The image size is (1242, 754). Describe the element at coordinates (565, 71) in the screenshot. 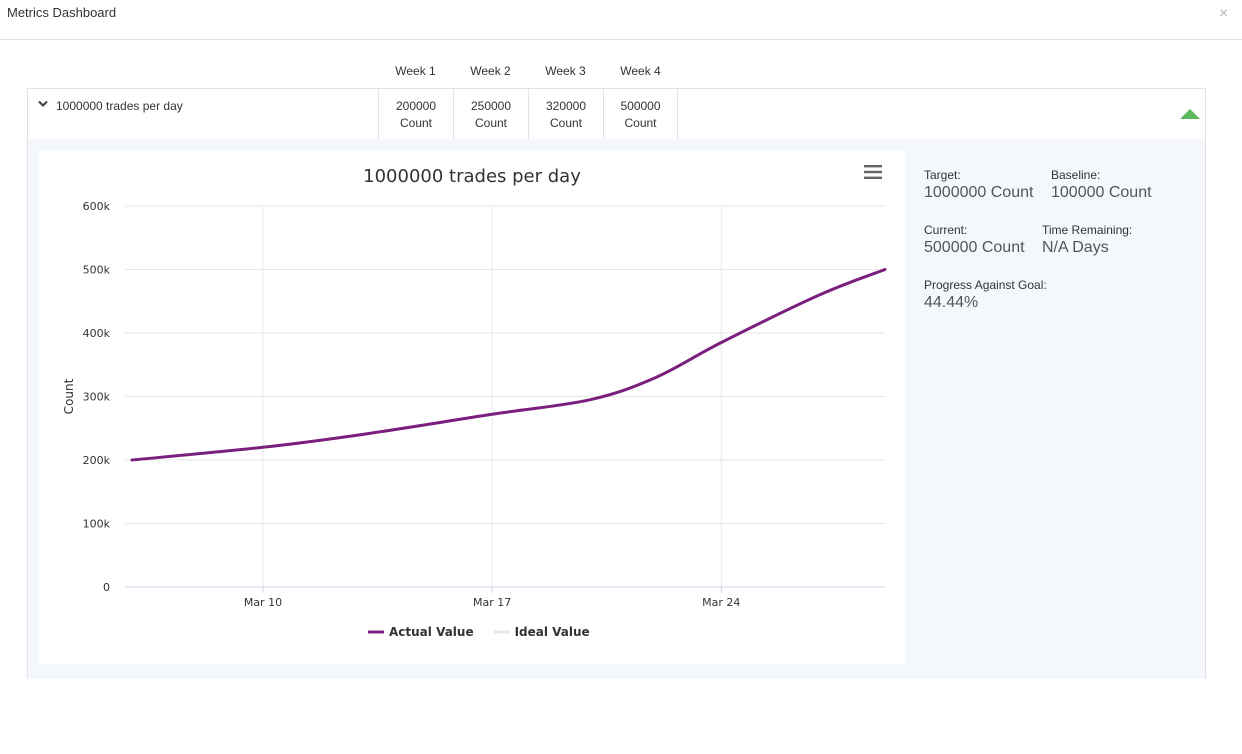

I see `week-header-3: Week 3` at that location.